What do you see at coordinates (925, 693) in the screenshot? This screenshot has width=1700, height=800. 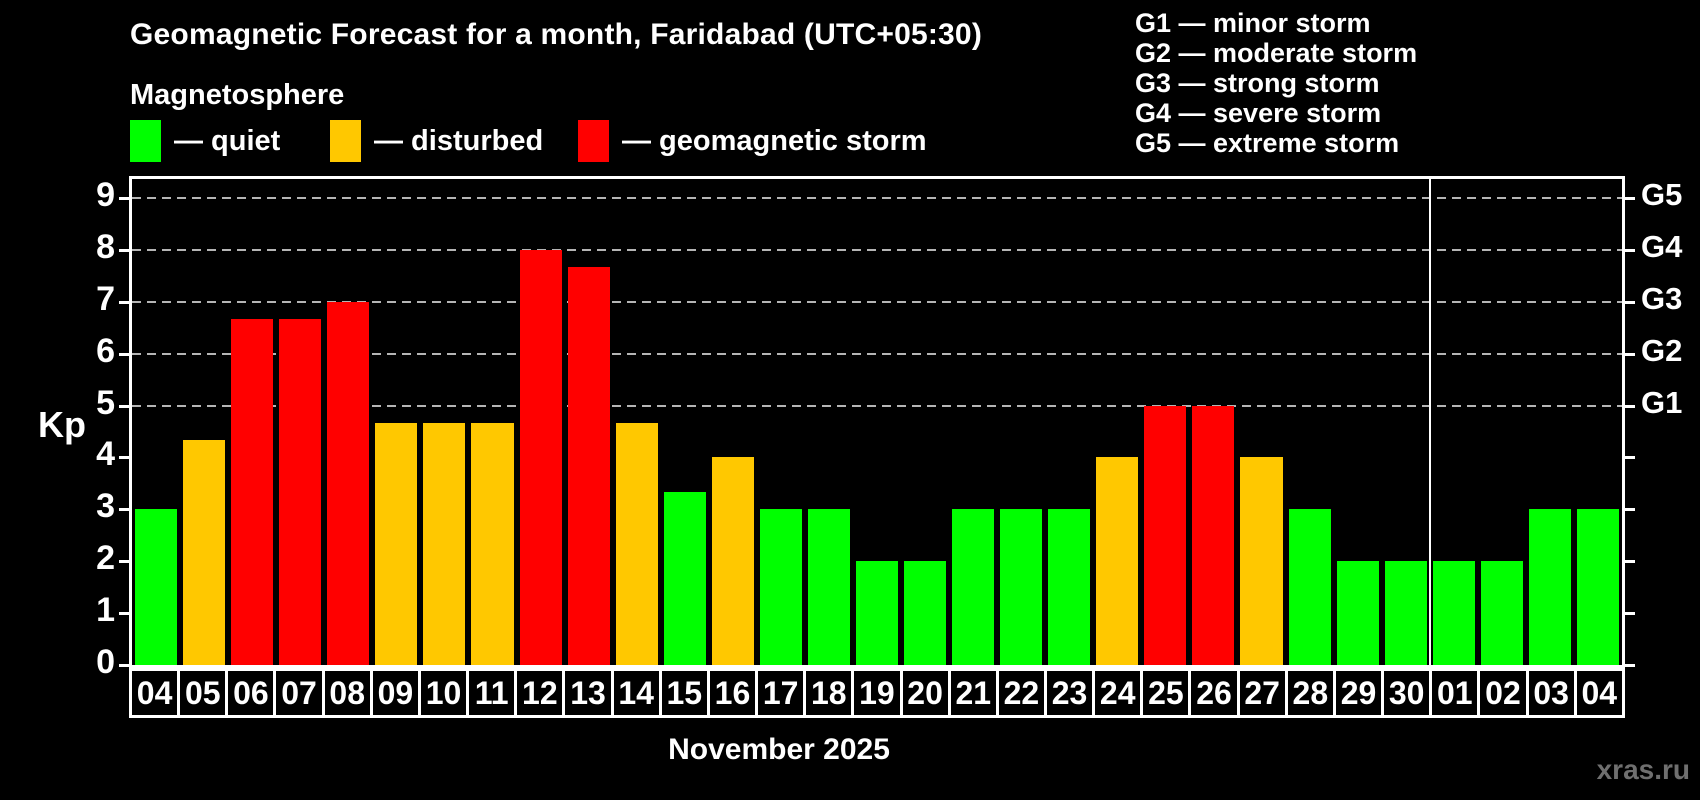 I see `day-label-cell-16: 20` at bounding box center [925, 693].